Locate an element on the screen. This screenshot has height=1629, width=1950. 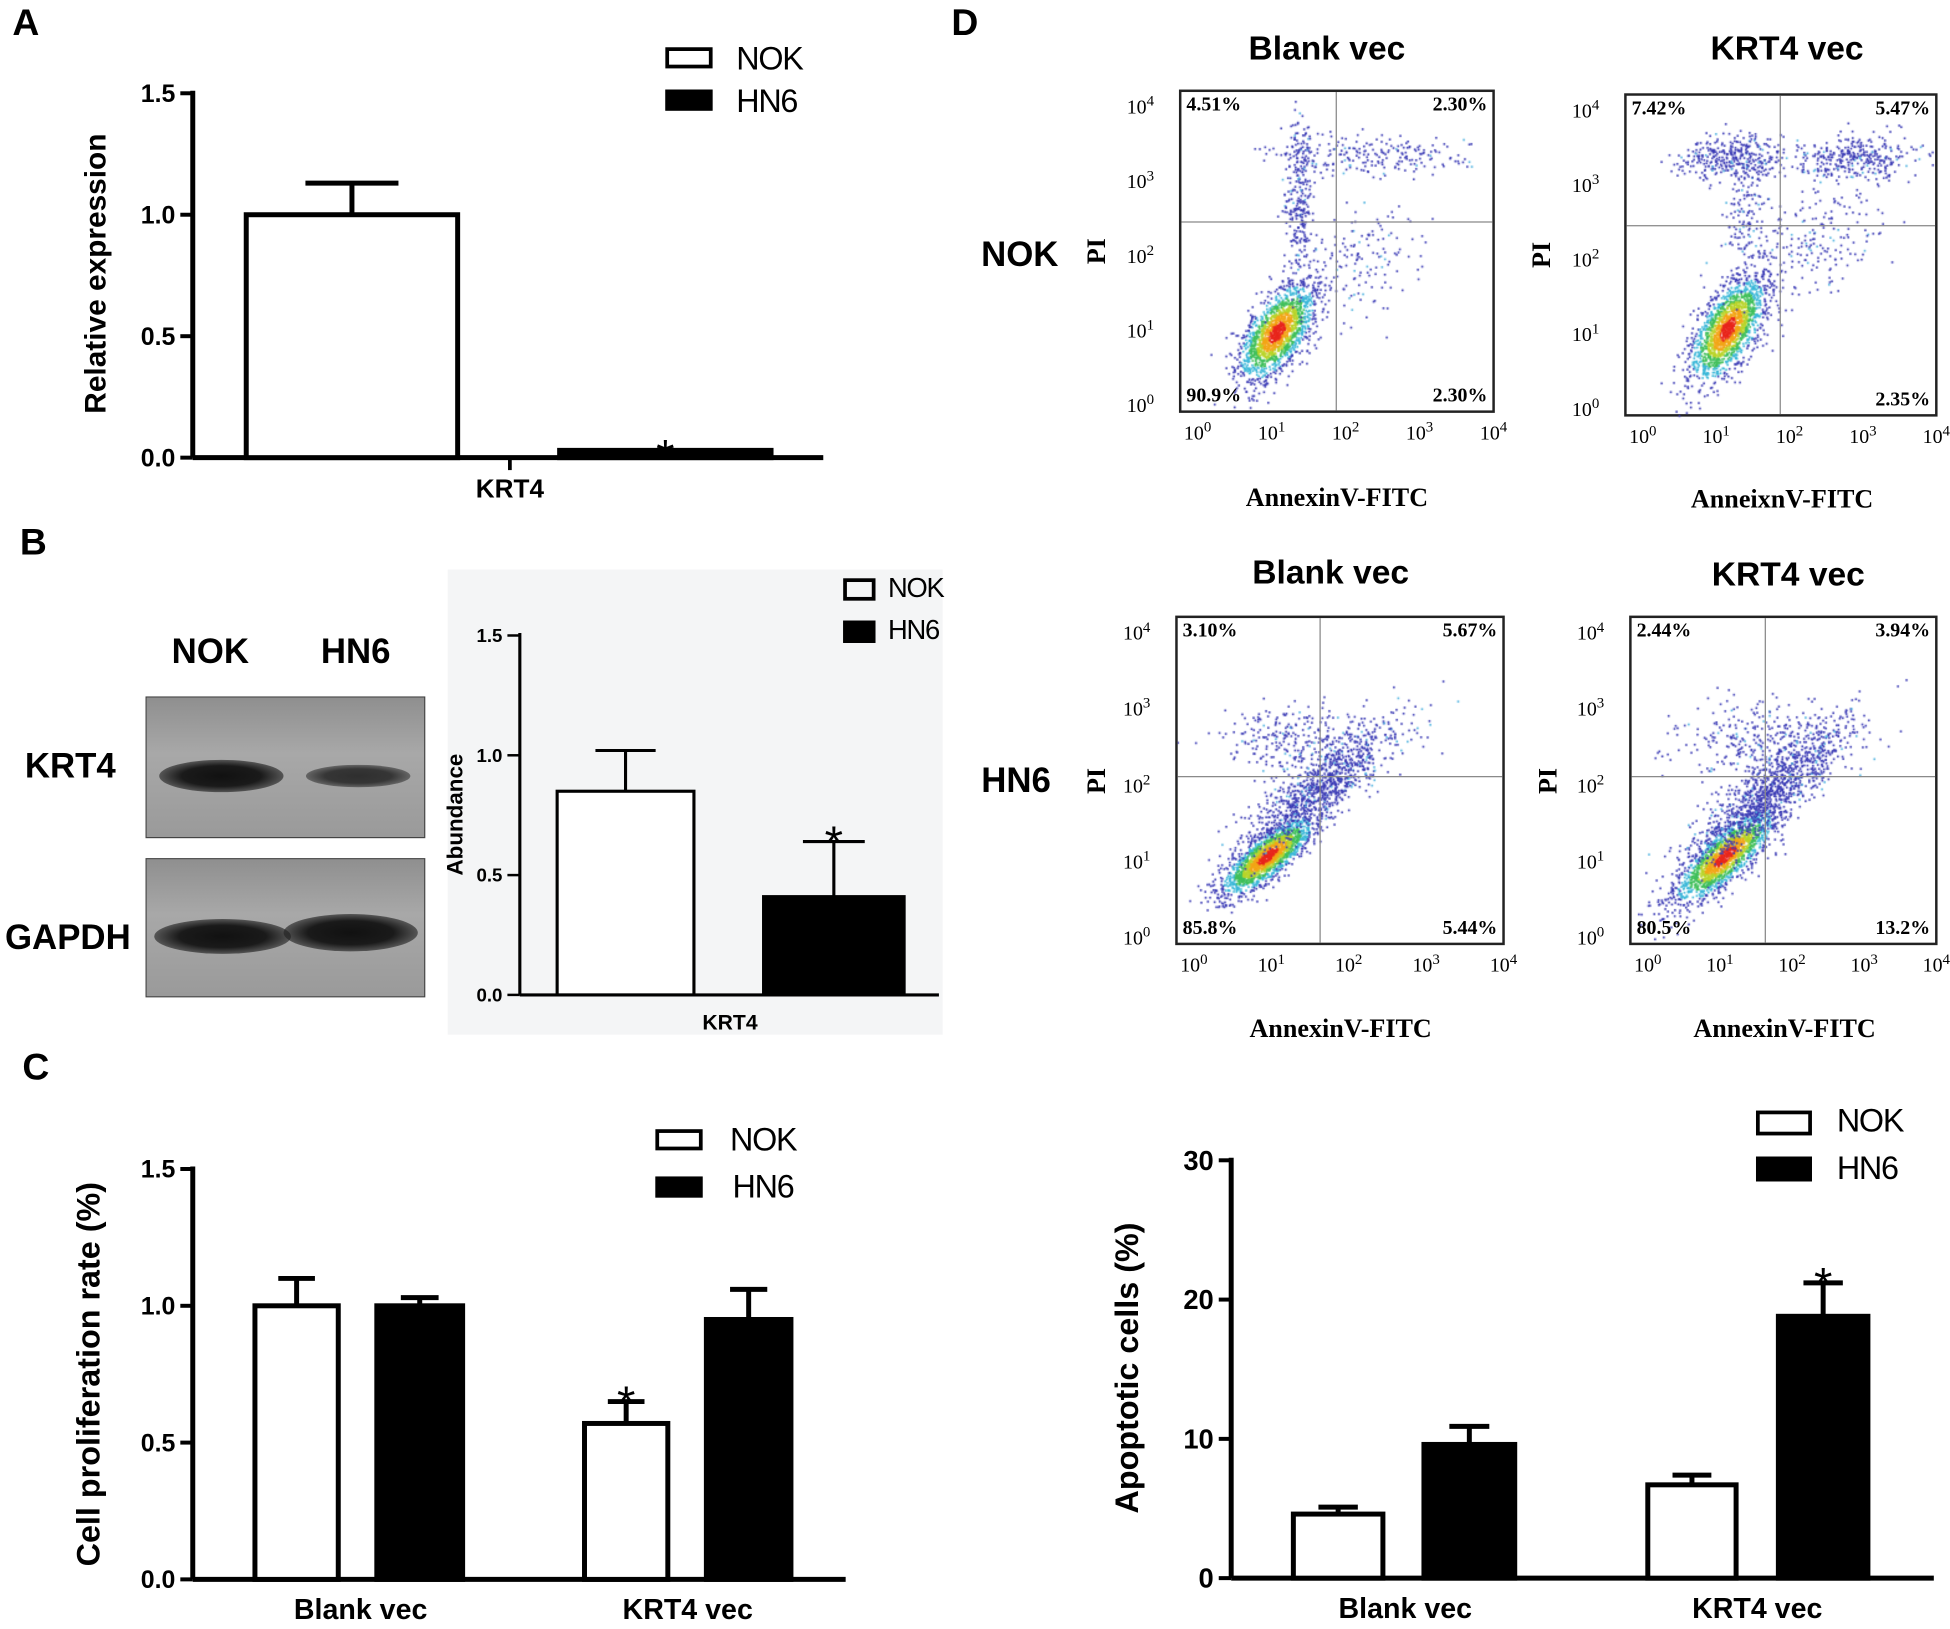
quadrant-gate-horizontal is located at coordinates (1337, 222).